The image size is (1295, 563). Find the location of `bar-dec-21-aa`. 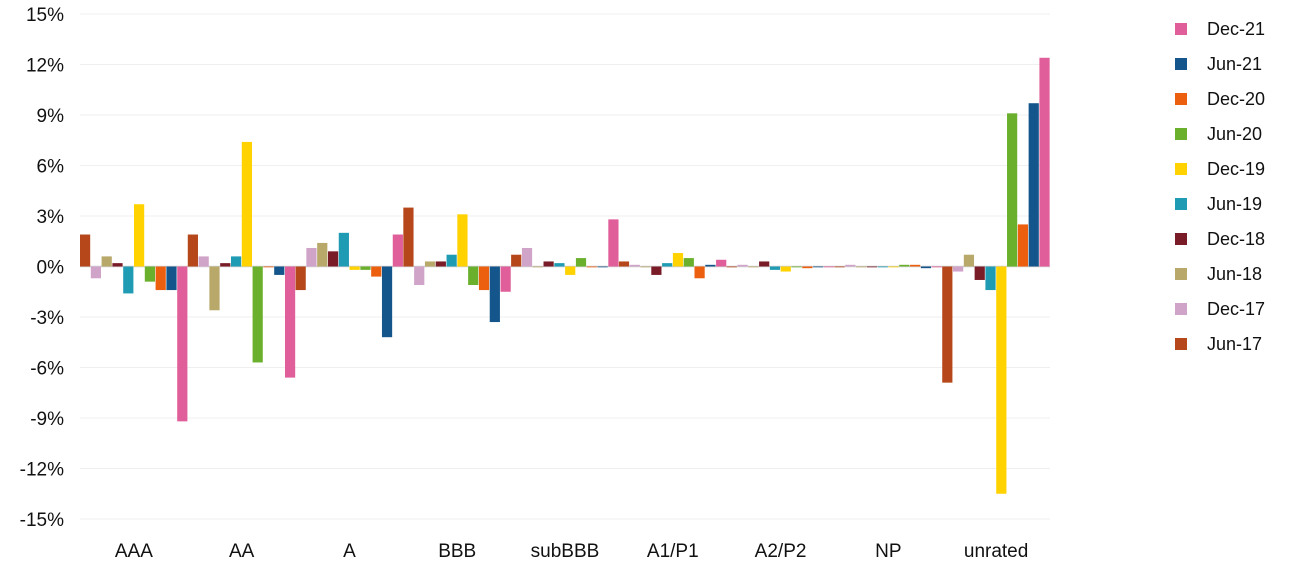

bar-dec-21-aa is located at coordinates (290, 322).